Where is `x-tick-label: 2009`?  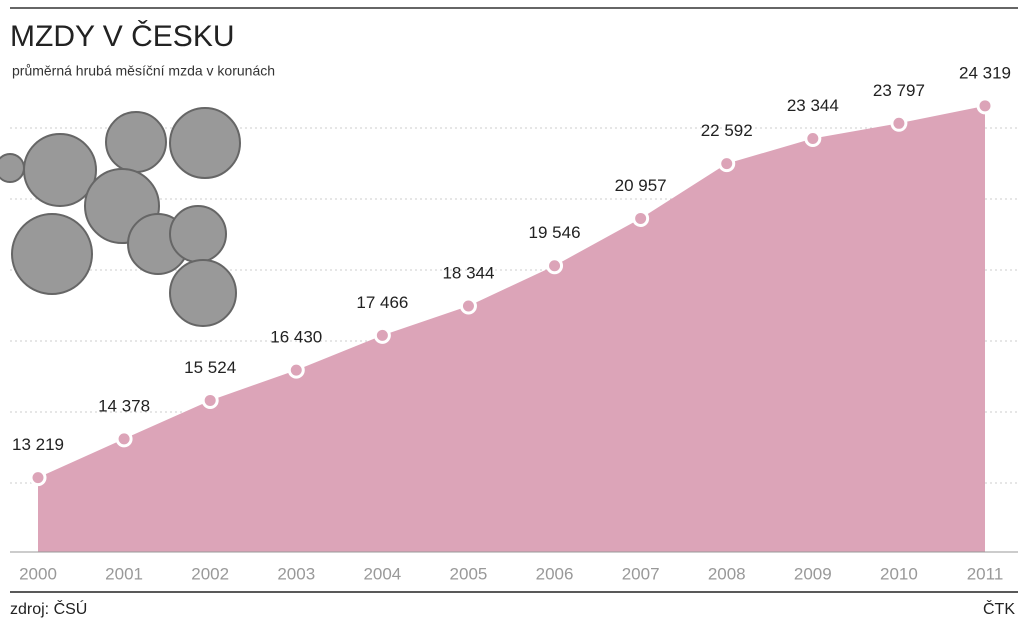
x-tick-label: 2009 is located at coordinates (813, 573).